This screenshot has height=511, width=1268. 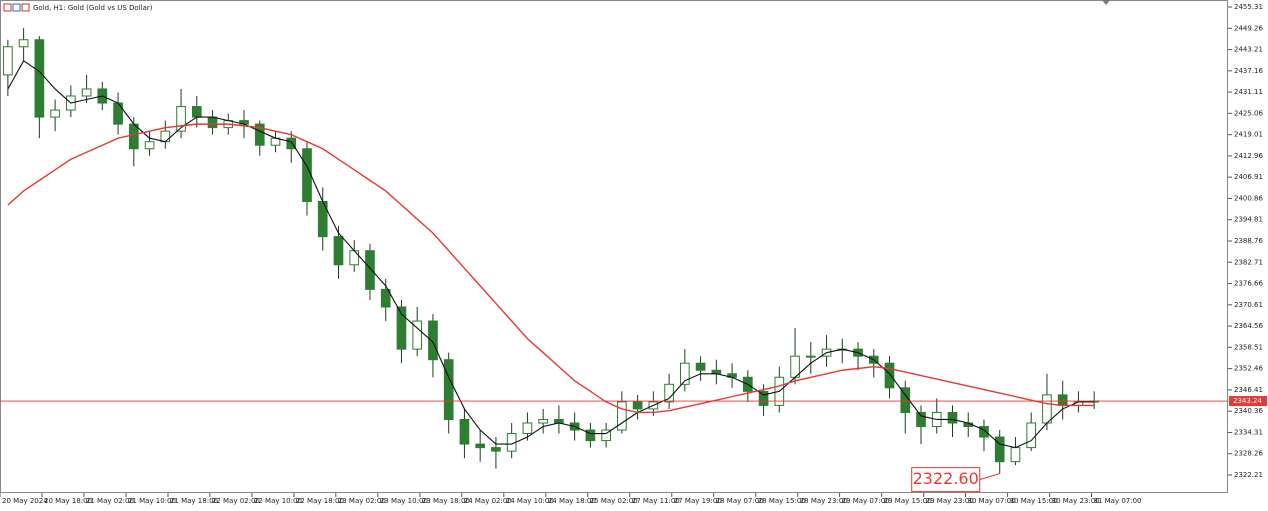 What do you see at coordinates (362, 501) in the screenshot?
I see `x-tick-label: 23 May 02:00` at bounding box center [362, 501].